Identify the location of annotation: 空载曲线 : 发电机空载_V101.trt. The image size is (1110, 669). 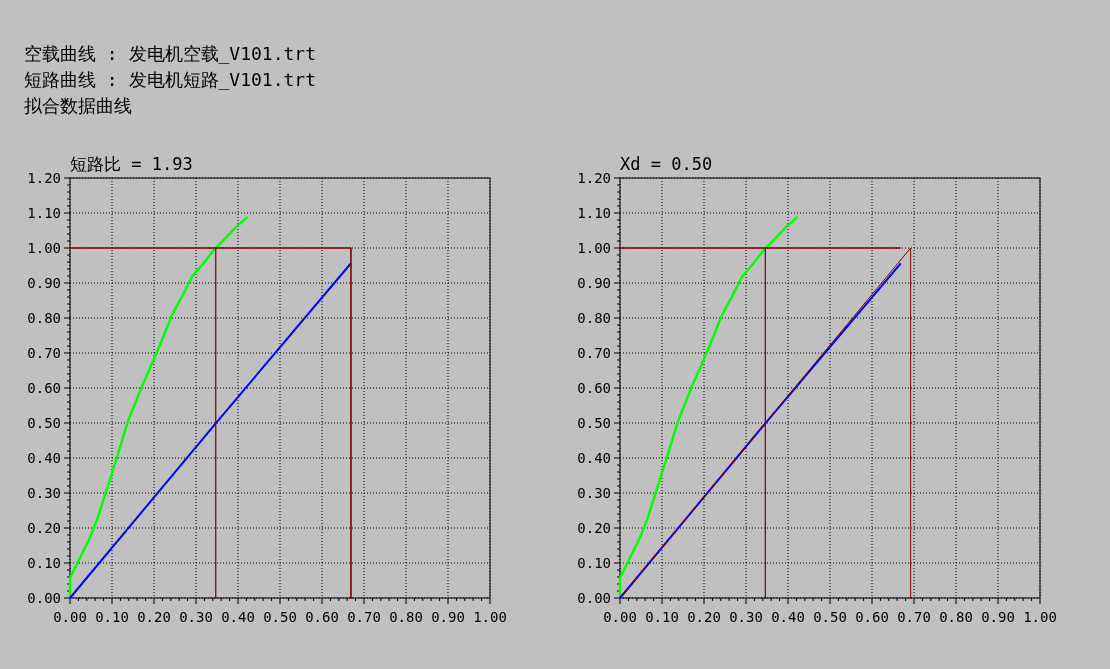
(170, 53).